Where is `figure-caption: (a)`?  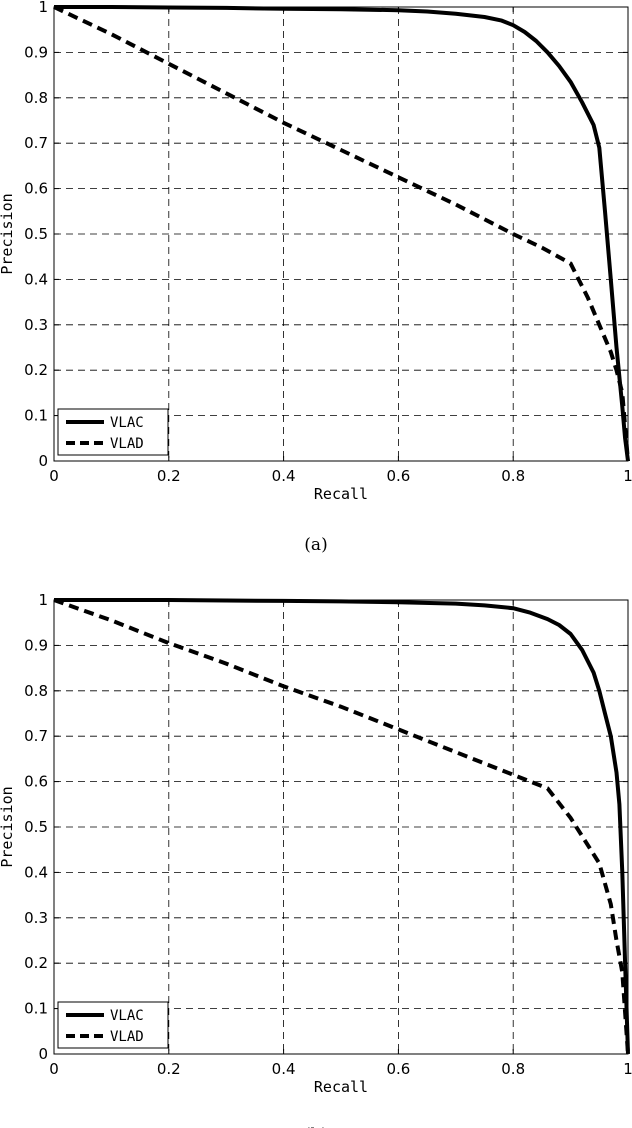
figure-caption: (a) is located at coordinates (315, 545).